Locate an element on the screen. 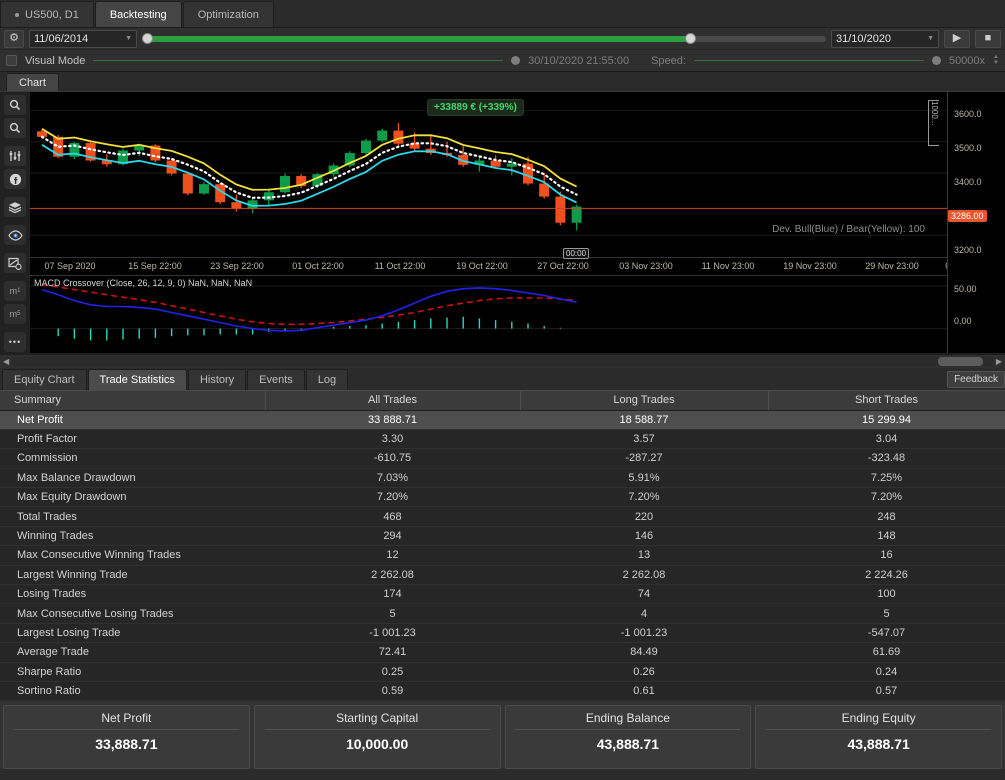  macd-chart-svg is located at coordinates (488, 312).